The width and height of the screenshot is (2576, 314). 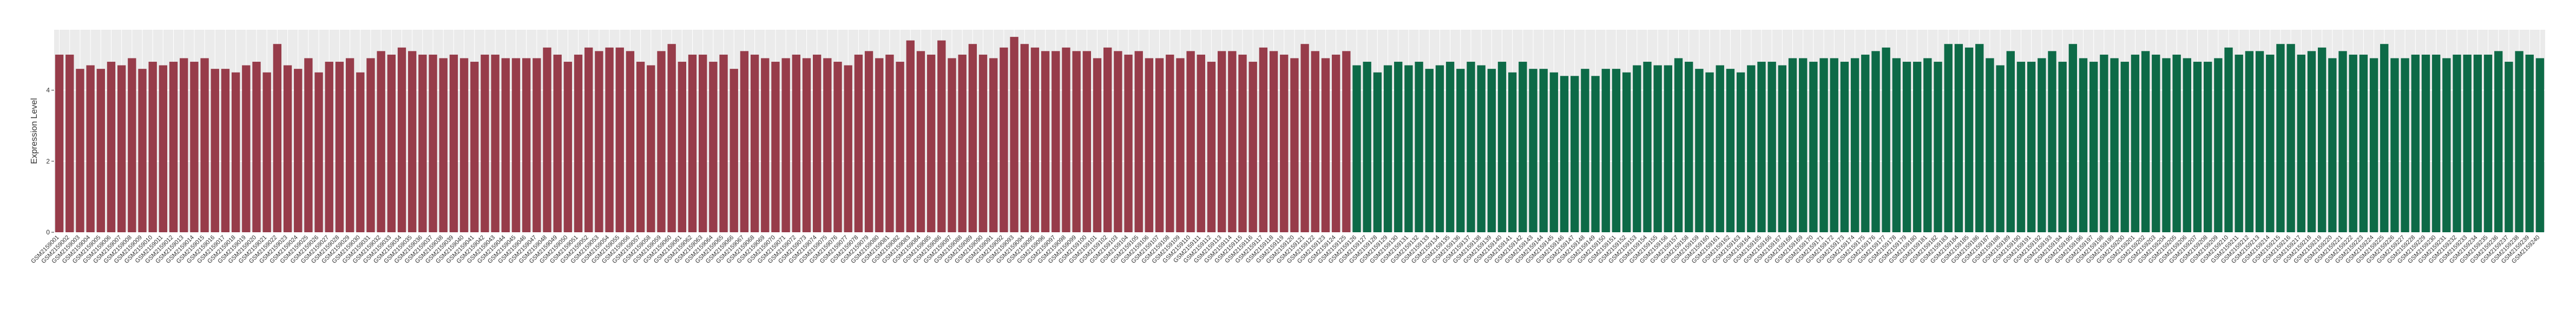 What do you see at coordinates (34, 131) in the screenshot?
I see `y-axis-label: Expression Level` at bounding box center [34, 131].